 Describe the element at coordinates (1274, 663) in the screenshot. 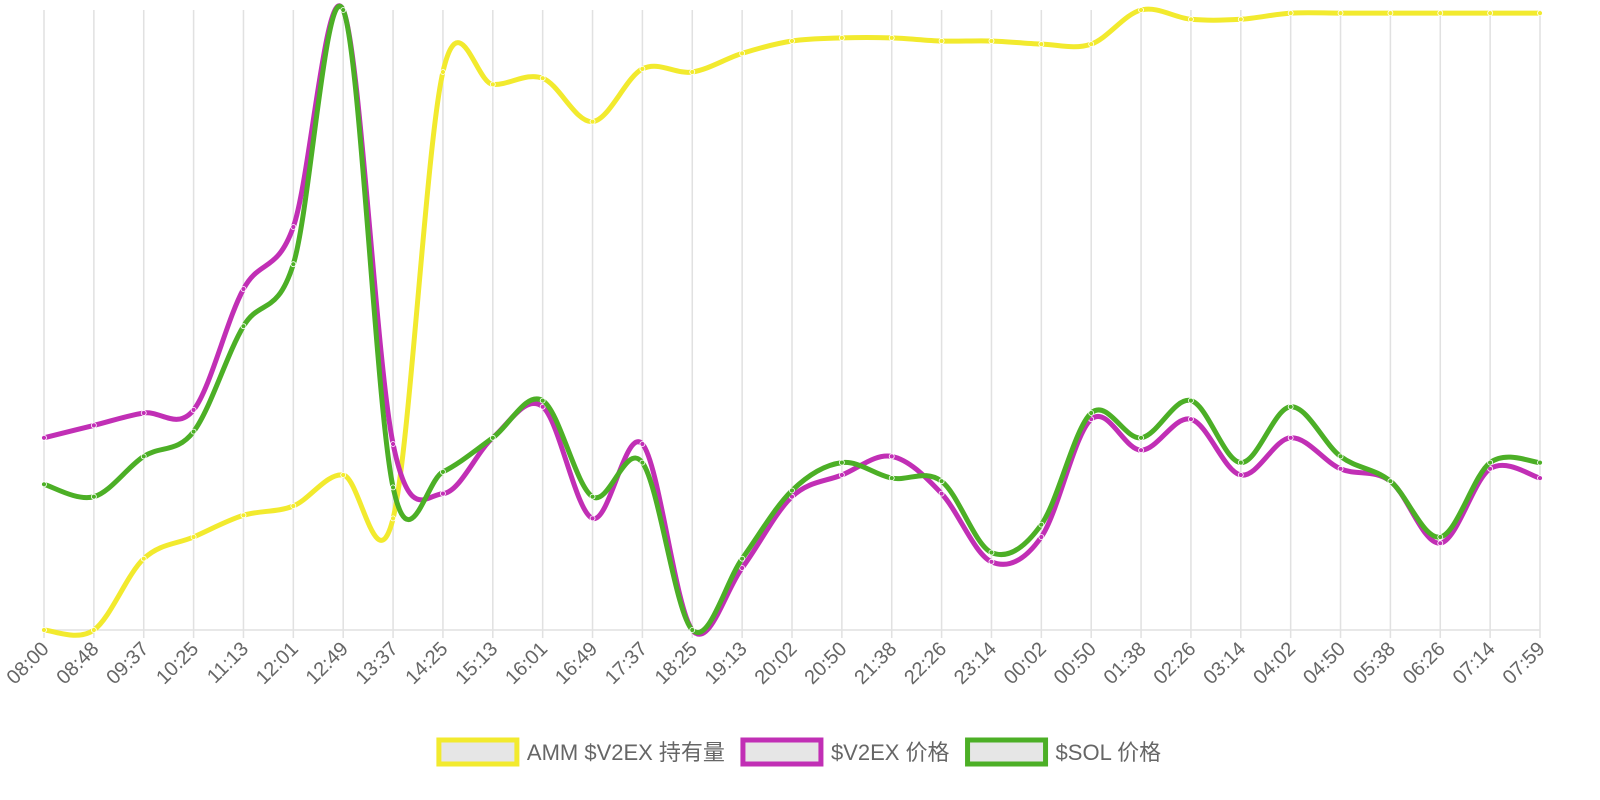

I see `x-tick-label: 04:02` at that location.